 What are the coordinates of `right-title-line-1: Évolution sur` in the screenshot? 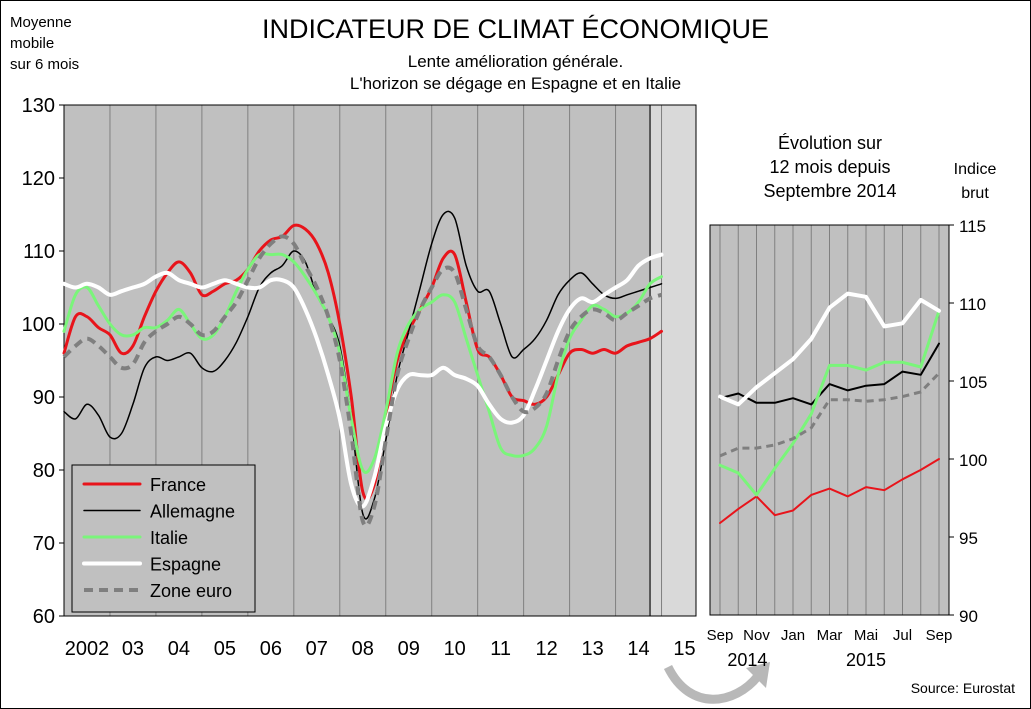 It's located at (830, 143).